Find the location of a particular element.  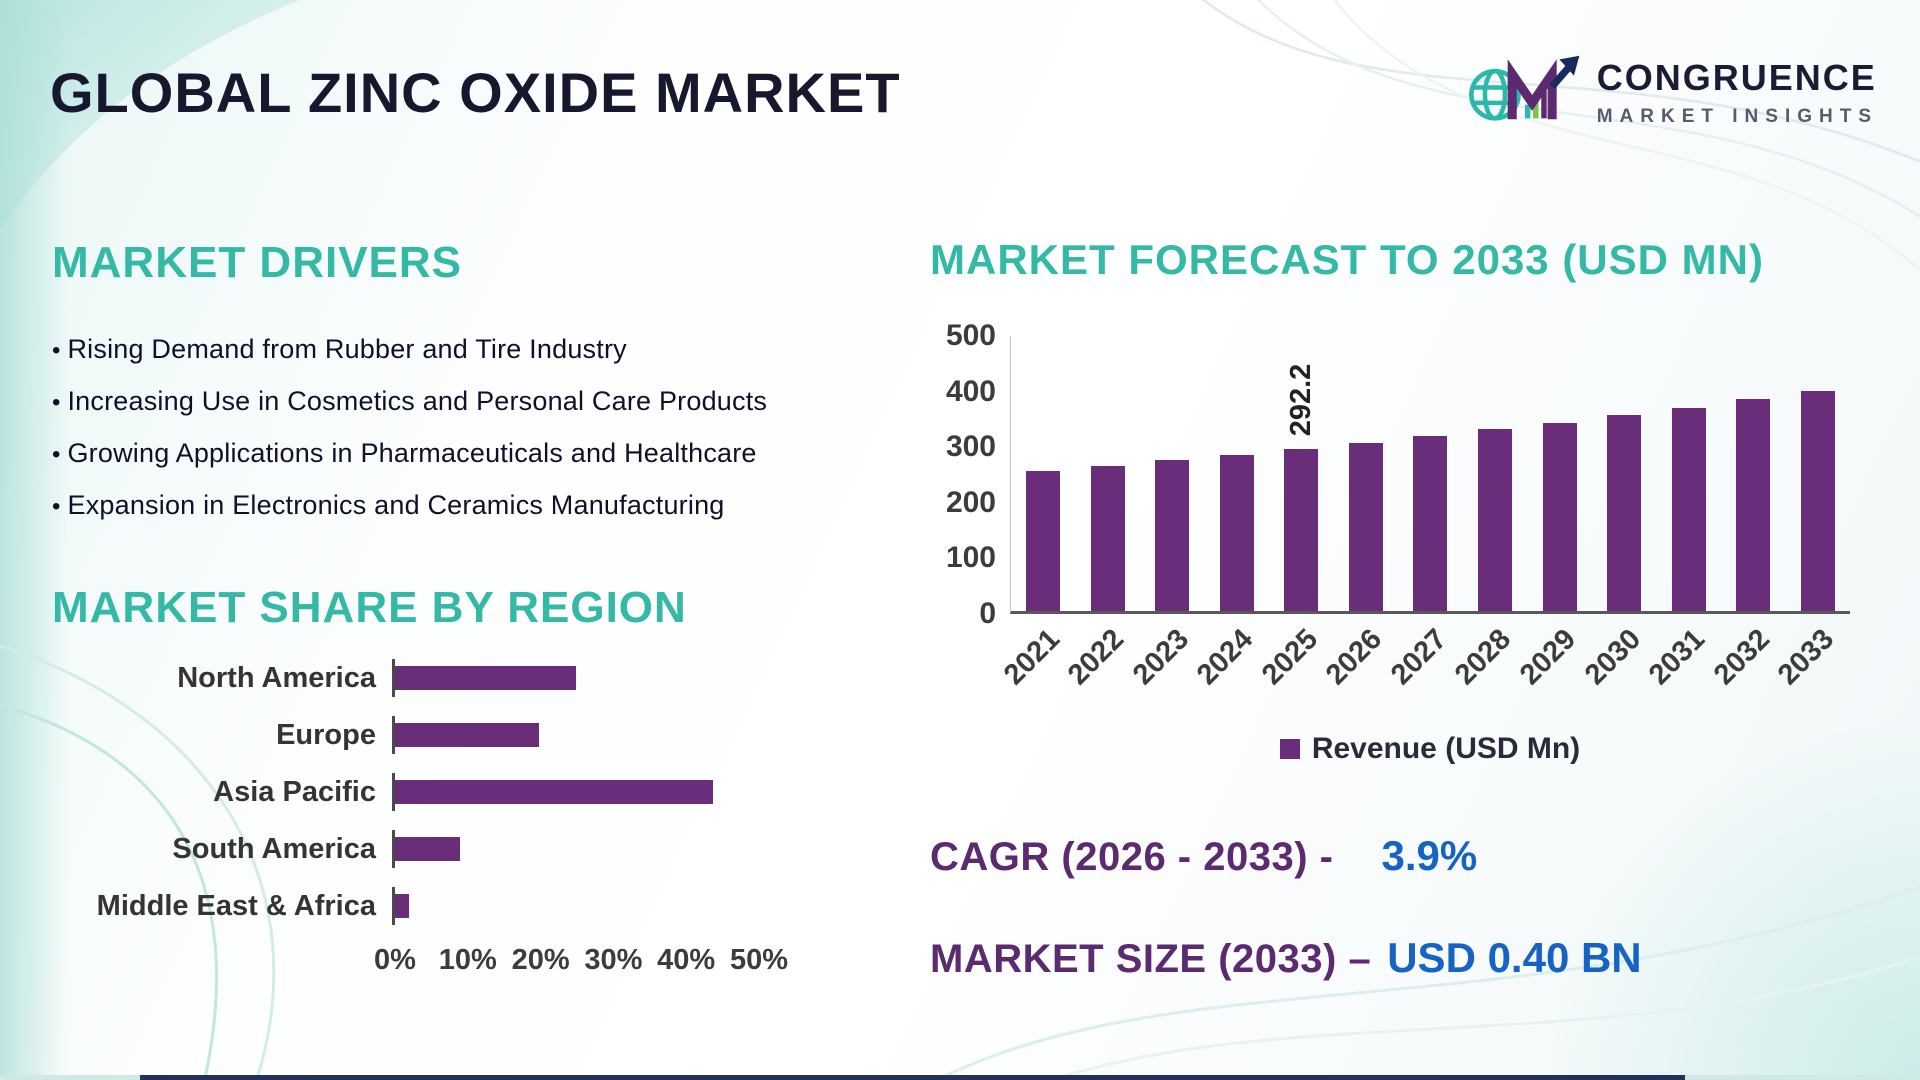

cagr-label: CAGR (2026 - 2033) - is located at coordinates (1132, 857).